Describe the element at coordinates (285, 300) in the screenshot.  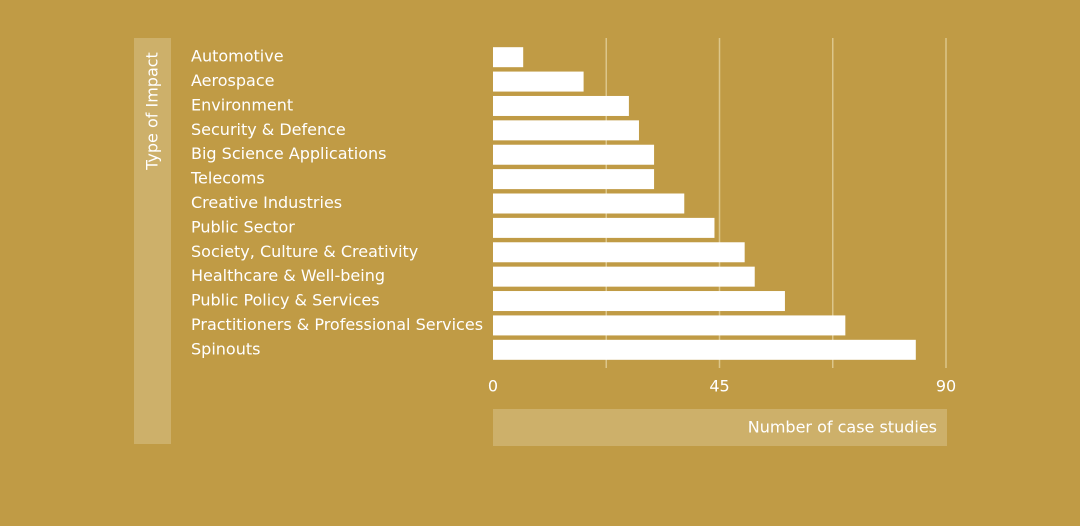
I see `y-tick-label: Public Policy & Services` at that location.